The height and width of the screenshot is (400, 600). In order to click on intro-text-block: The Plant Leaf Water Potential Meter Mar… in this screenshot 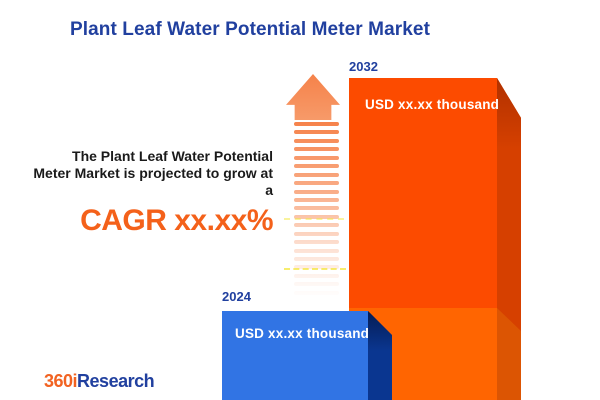, I will do `click(136, 192)`.